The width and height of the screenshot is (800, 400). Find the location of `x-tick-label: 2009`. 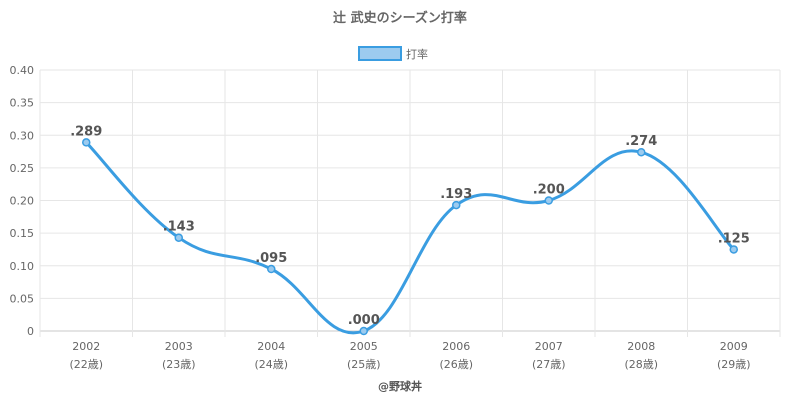

x-tick-label: 2009 is located at coordinates (734, 346).